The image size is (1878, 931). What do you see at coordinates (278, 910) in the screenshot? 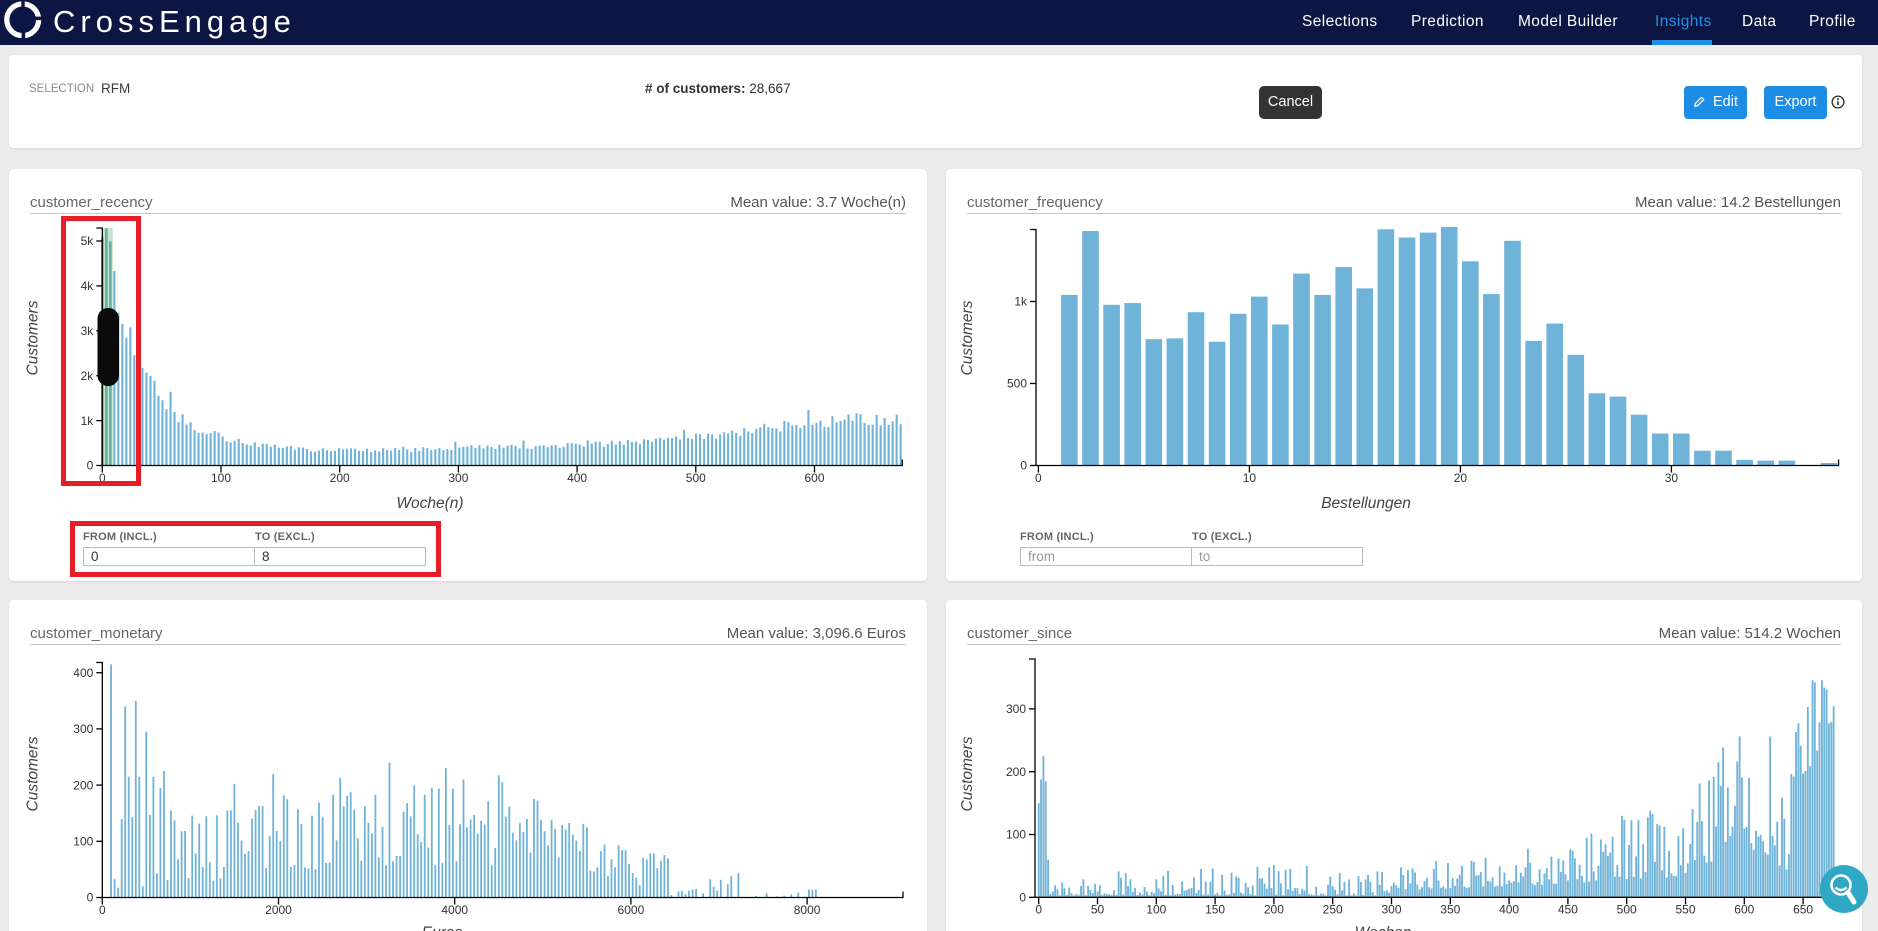
I see `svg-text: 2000` at bounding box center [278, 910].